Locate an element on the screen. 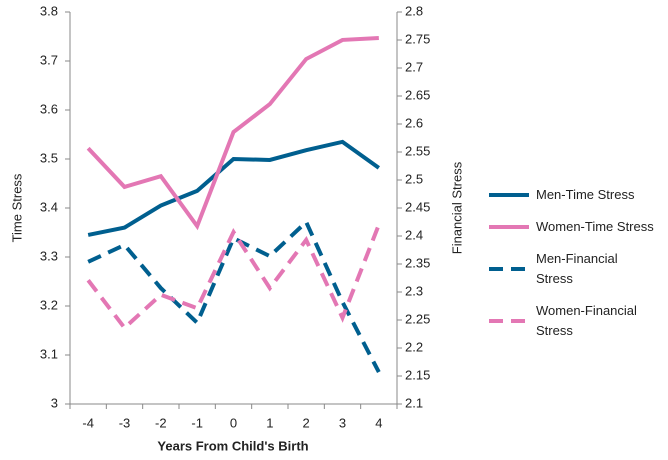  y-tick-label: 3.3 is located at coordinates (49, 255).